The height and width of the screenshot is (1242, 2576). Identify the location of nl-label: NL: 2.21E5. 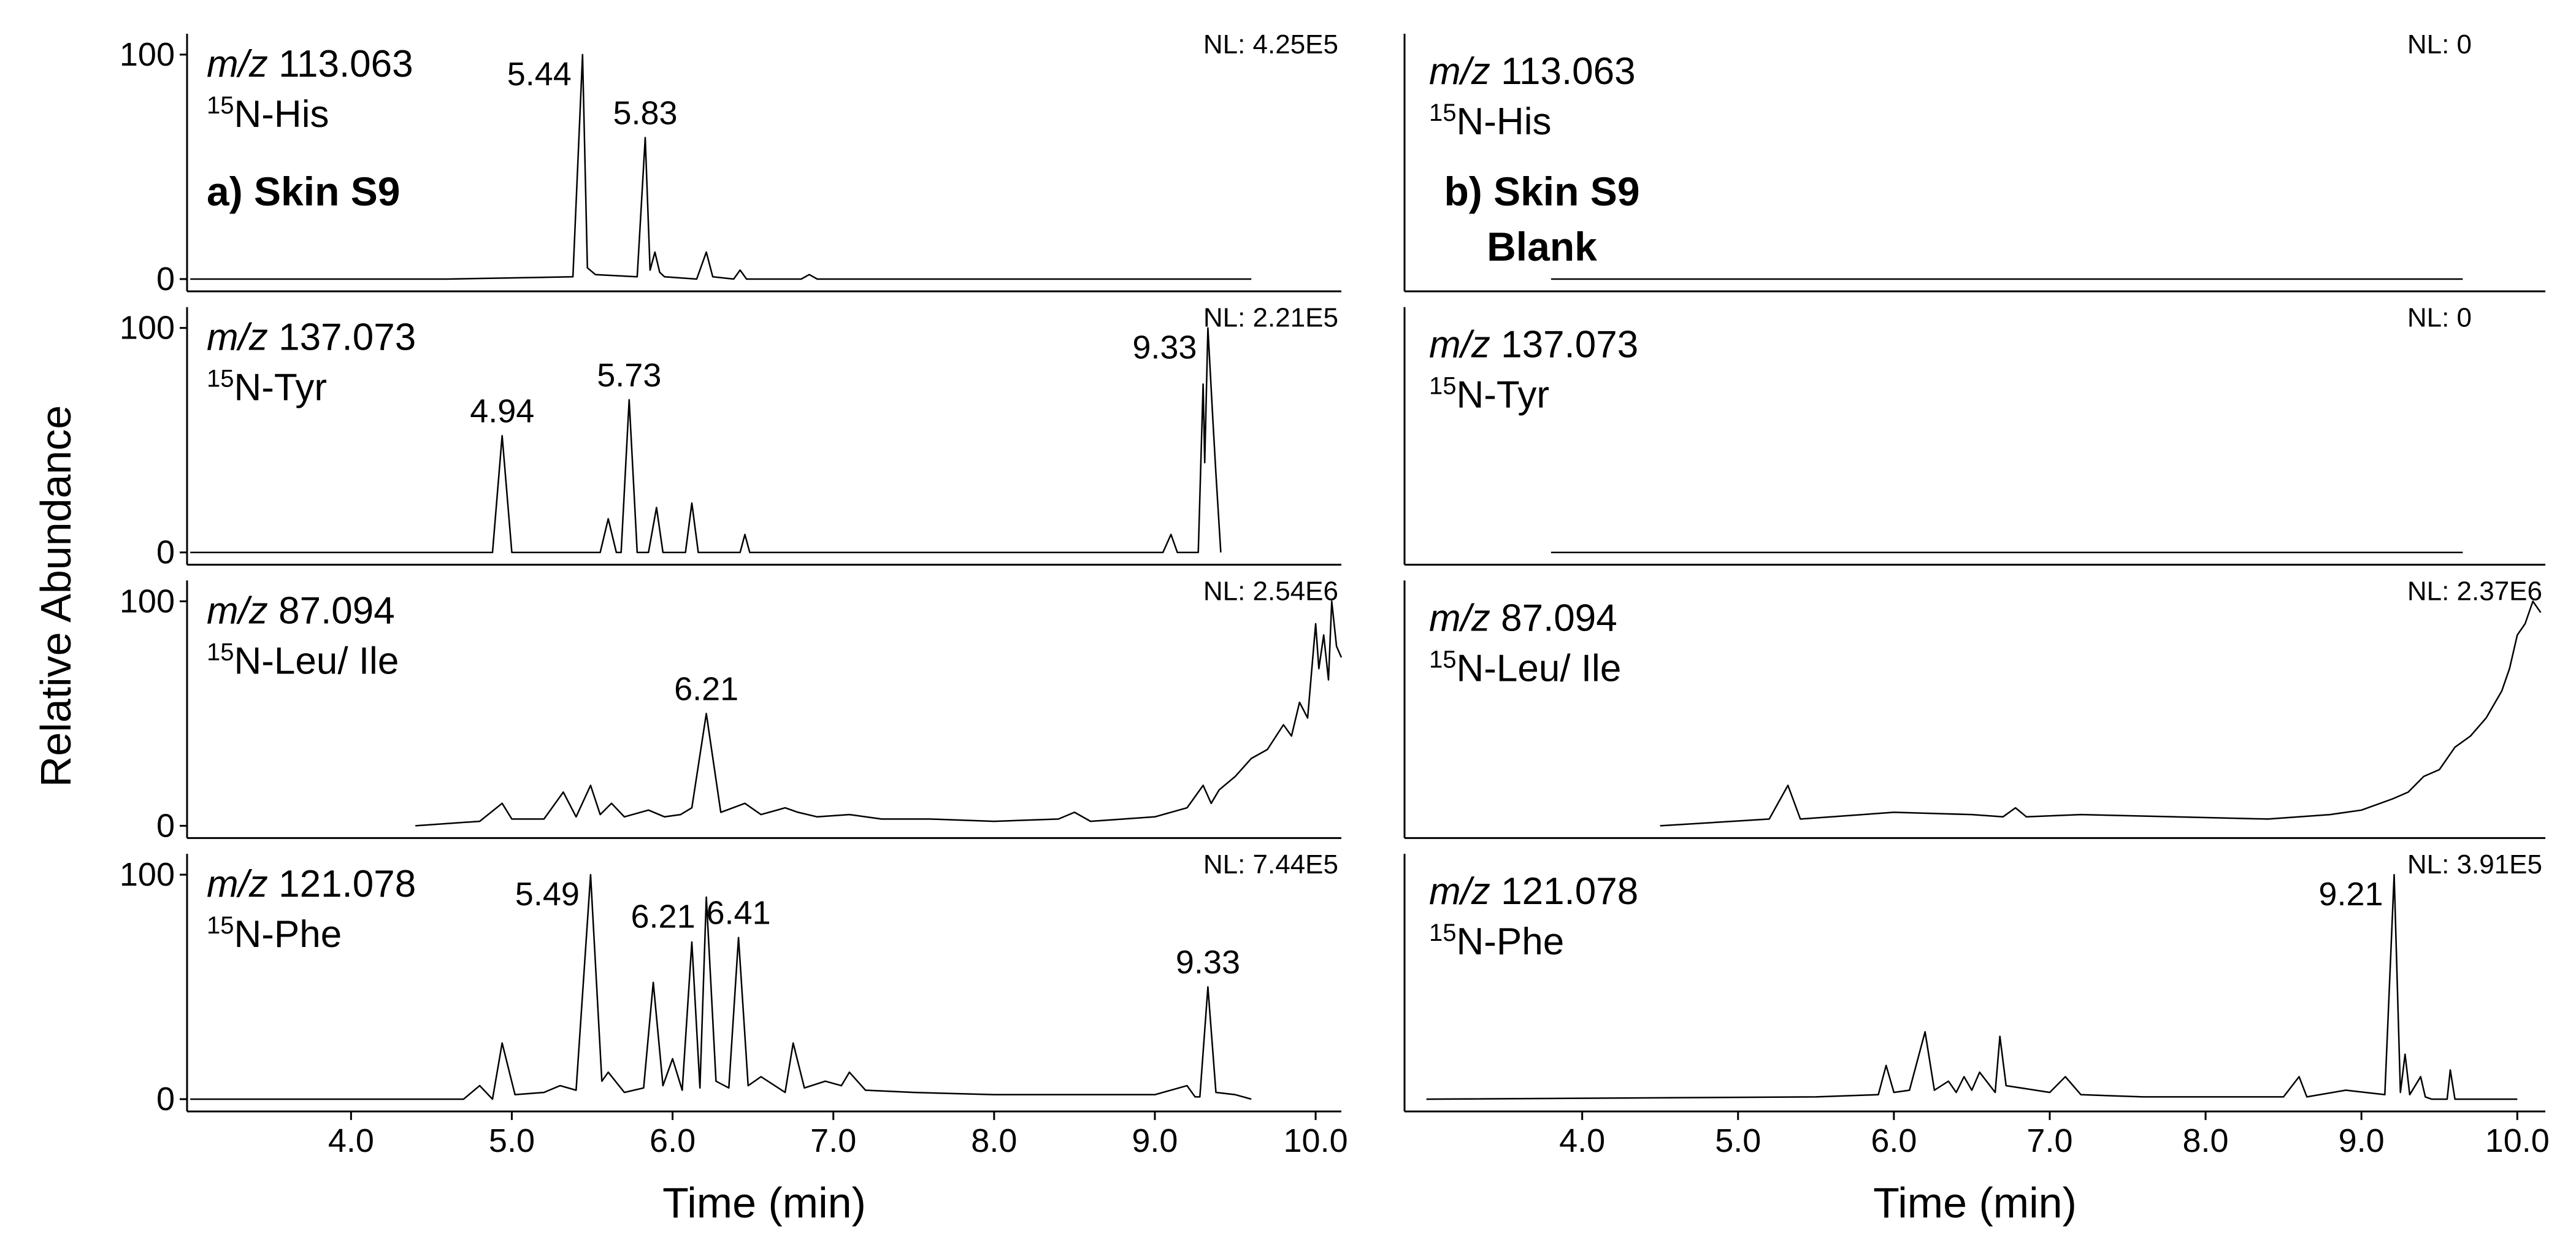
(1270, 318).